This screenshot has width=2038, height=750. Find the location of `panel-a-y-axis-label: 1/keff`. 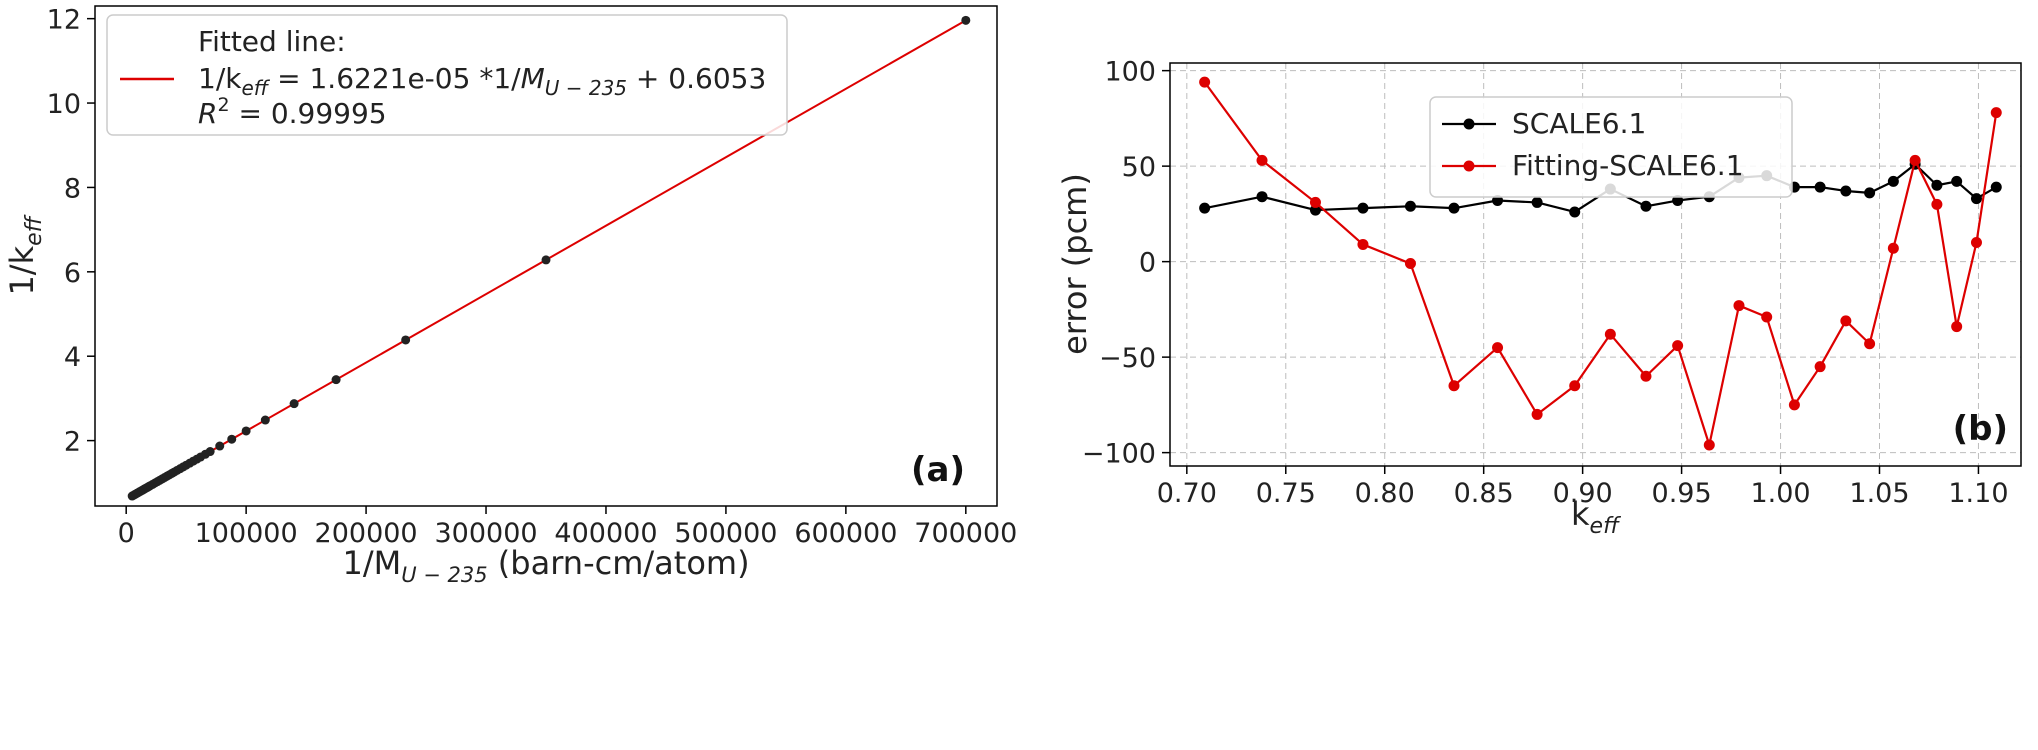

panel-a-y-axis-label: 1/keff is located at coordinates (25, 254).